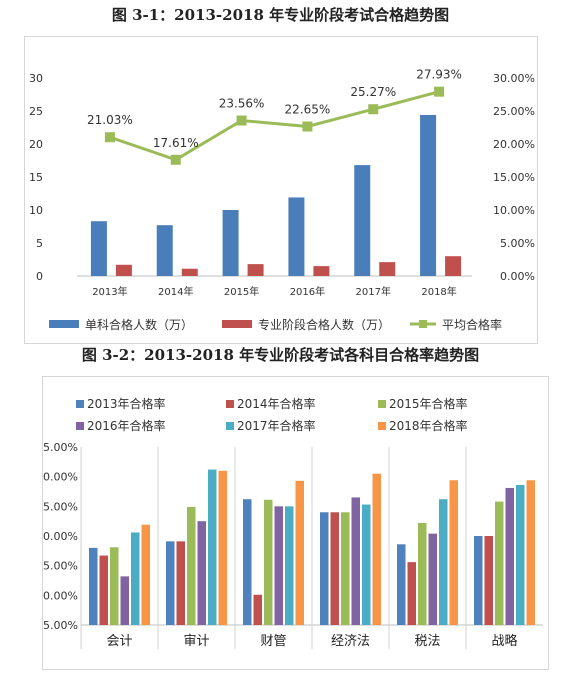 The image size is (561, 673). What do you see at coordinates (139, 324) in the screenshot?
I see `legend-label: 单科合格人数（万）` at bounding box center [139, 324].